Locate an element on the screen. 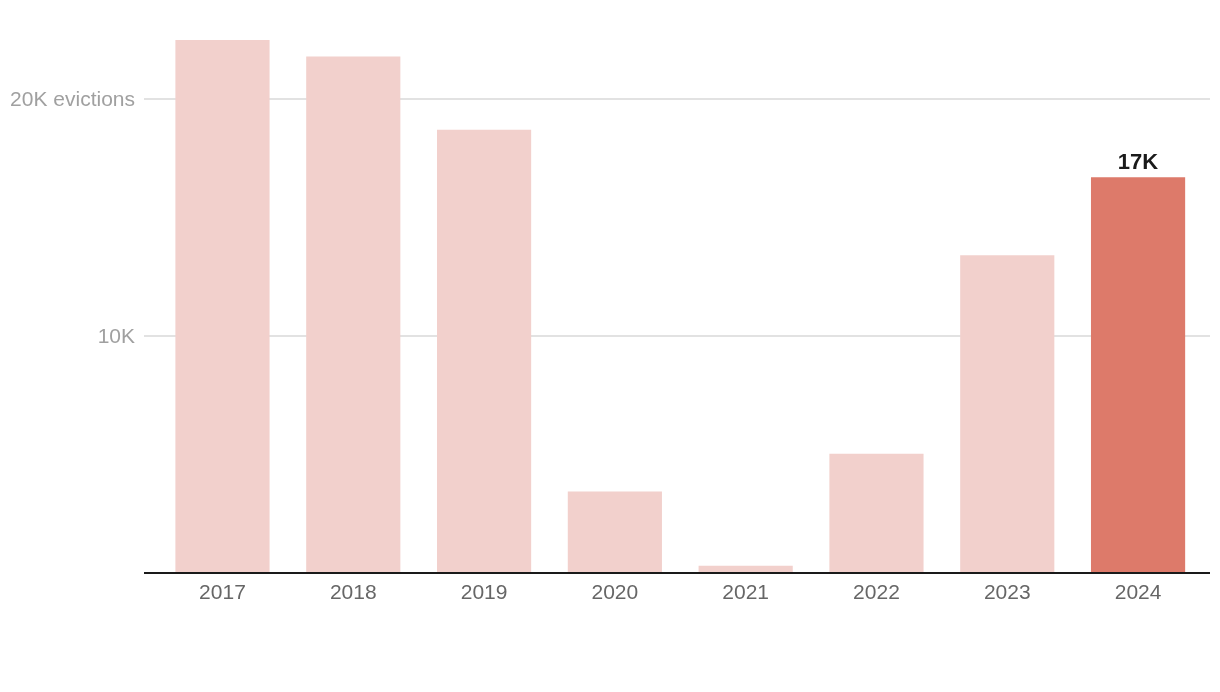 The height and width of the screenshot is (692, 1220). x-tick-label: 2019 is located at coordinates (484, 592).